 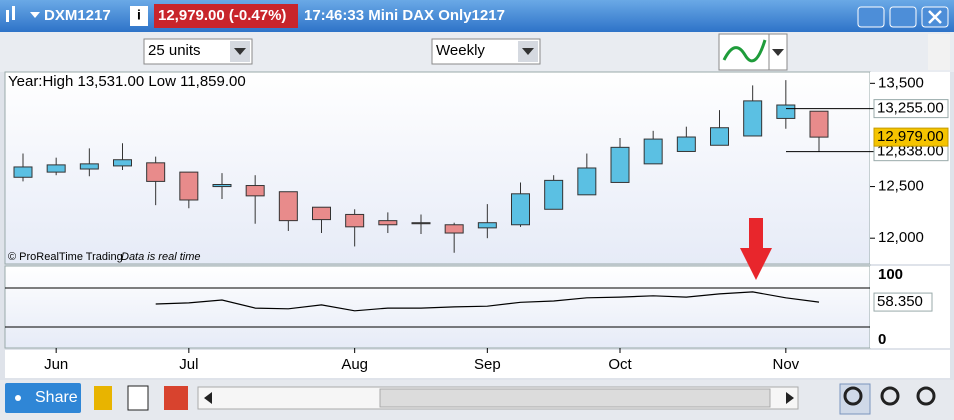 I want to click on value-tag, so click(x=903, y=302).